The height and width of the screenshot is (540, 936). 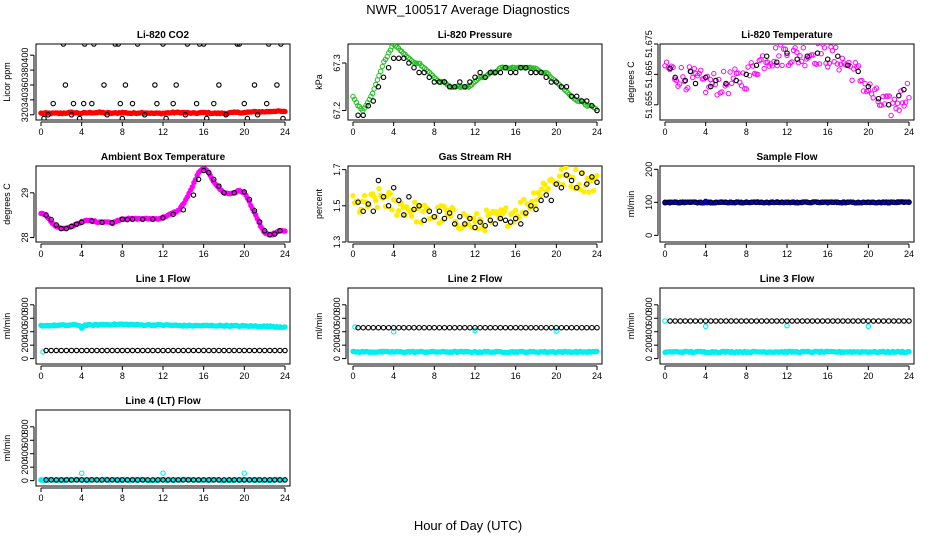 I want to click on li820-pressure-mark, so click(x=374, y=89).